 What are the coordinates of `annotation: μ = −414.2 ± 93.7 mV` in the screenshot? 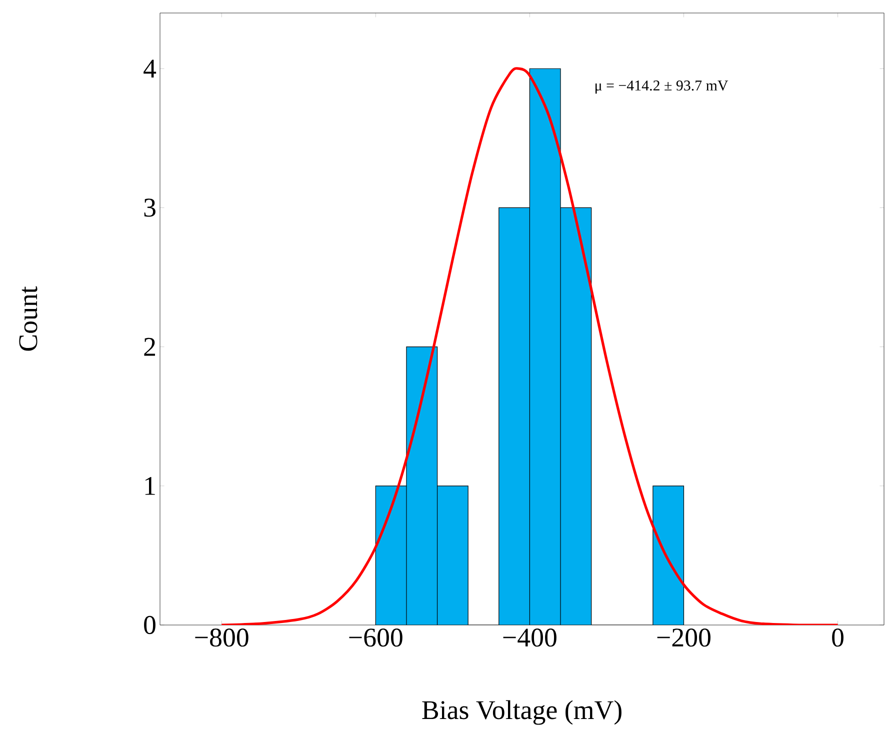 It's located at (662, 87).